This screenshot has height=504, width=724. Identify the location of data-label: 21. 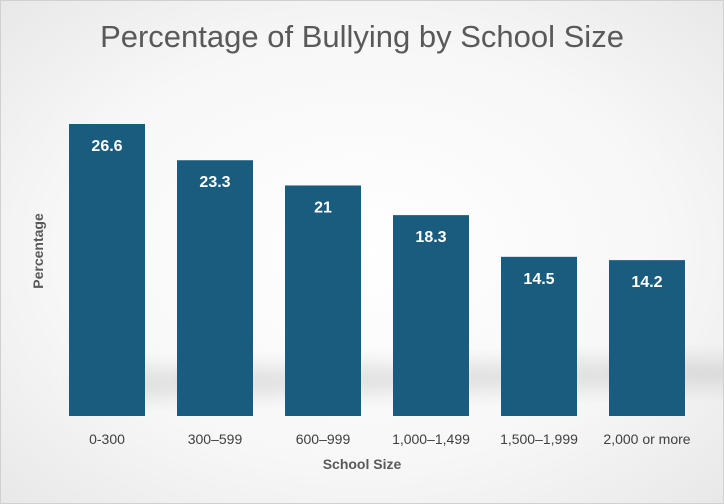
(323, 207).